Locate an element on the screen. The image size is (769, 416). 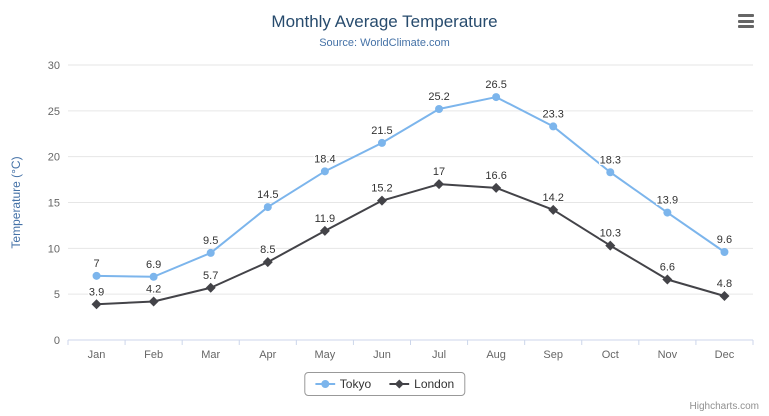
y-tick-label: 30 is located at coordinates (54, 66).